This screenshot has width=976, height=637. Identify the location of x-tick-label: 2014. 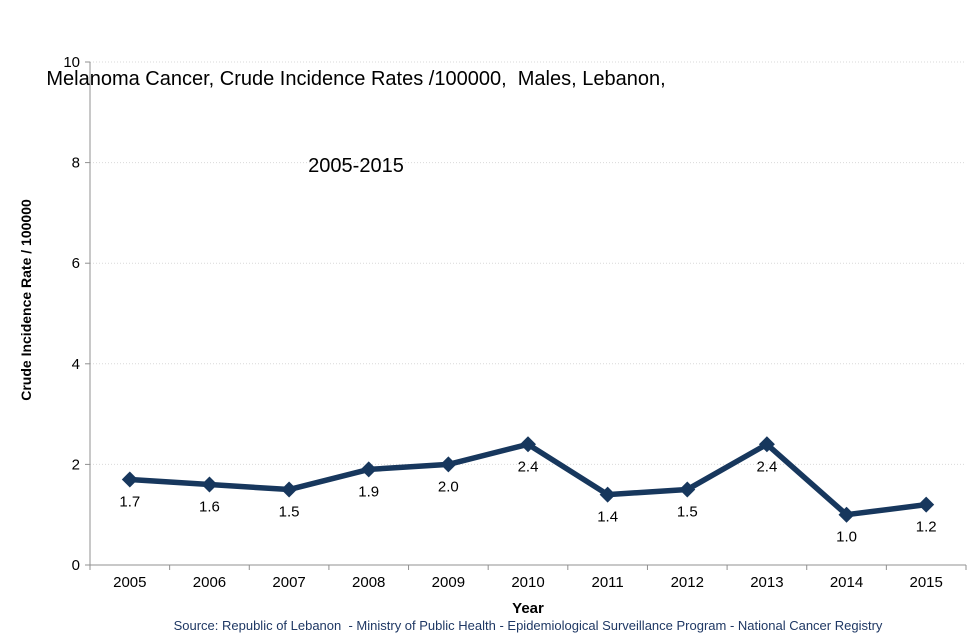
(846, 582).